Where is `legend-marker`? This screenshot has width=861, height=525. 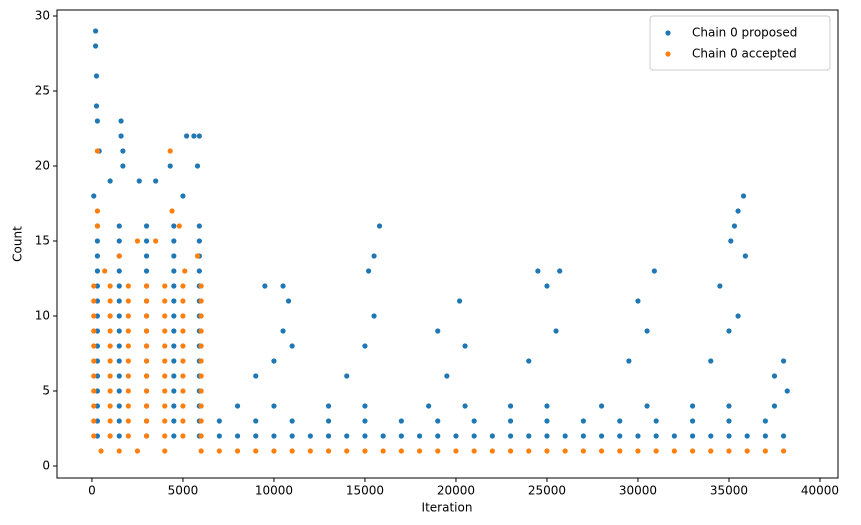 legend-marker is located at coordinates (668, 33).